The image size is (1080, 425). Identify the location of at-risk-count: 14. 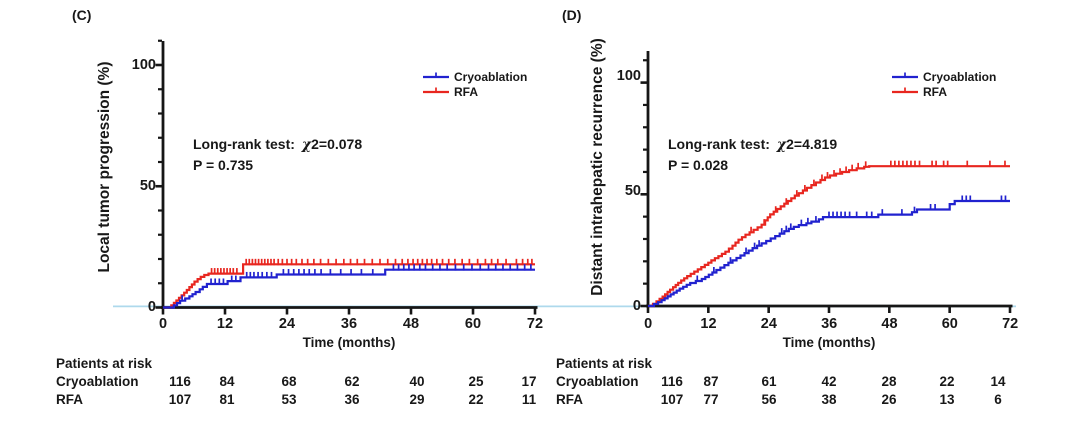
(998, 381).